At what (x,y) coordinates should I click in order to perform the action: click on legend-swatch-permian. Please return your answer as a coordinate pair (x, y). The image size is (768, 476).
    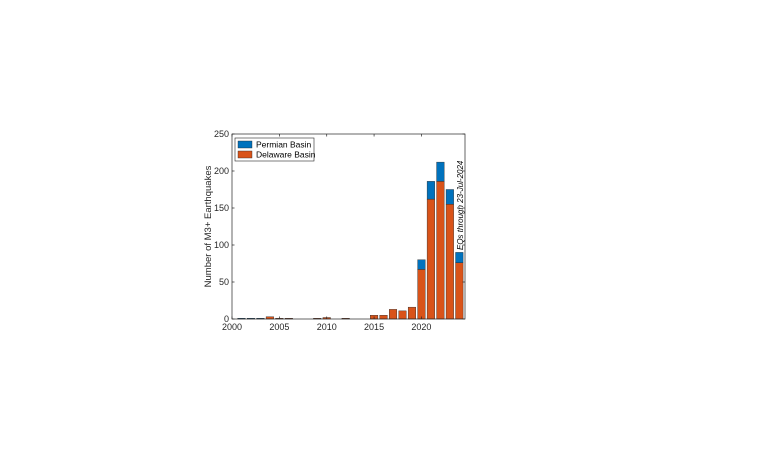
    Looking at the image, I should click on (245, 144).